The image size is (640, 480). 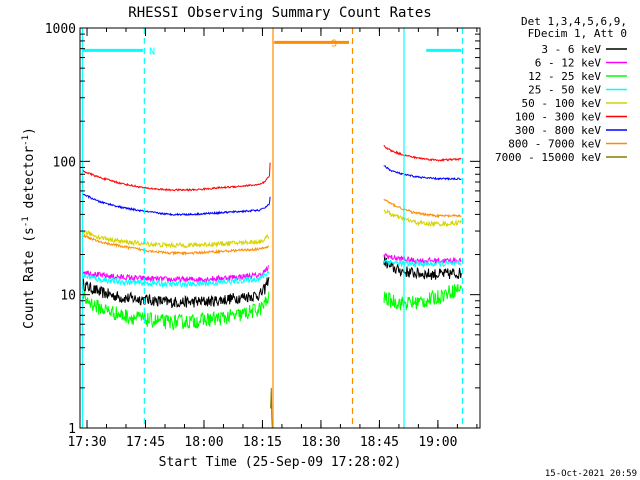 I want to click on y-tick-label: 100, so click(x=64, y=162).